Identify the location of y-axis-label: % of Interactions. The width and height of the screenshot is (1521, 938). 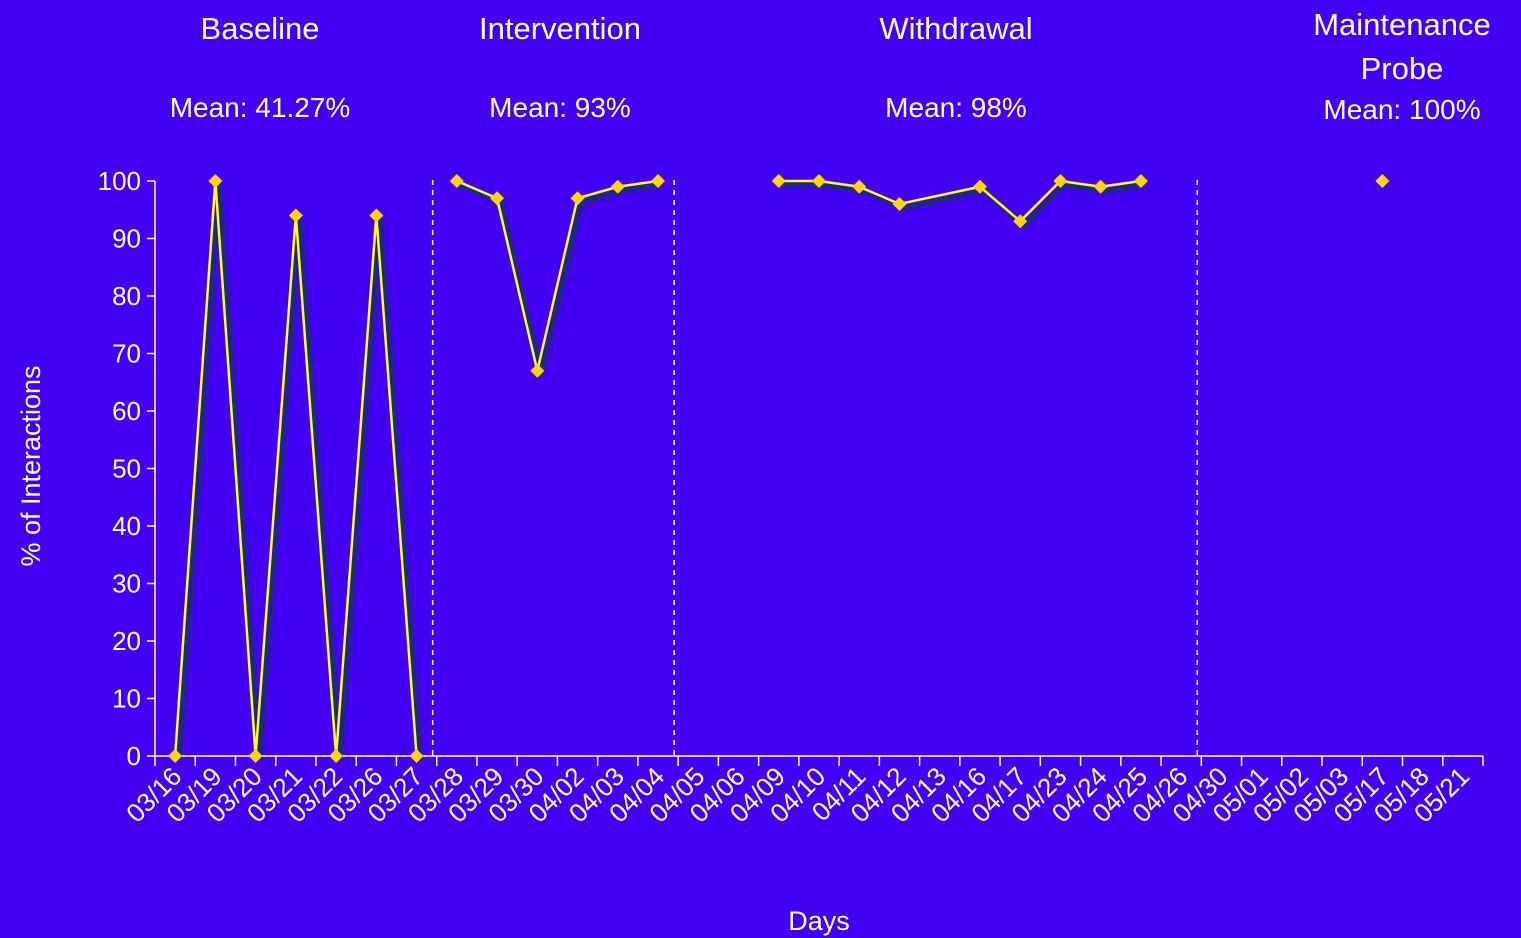
(31, 465).